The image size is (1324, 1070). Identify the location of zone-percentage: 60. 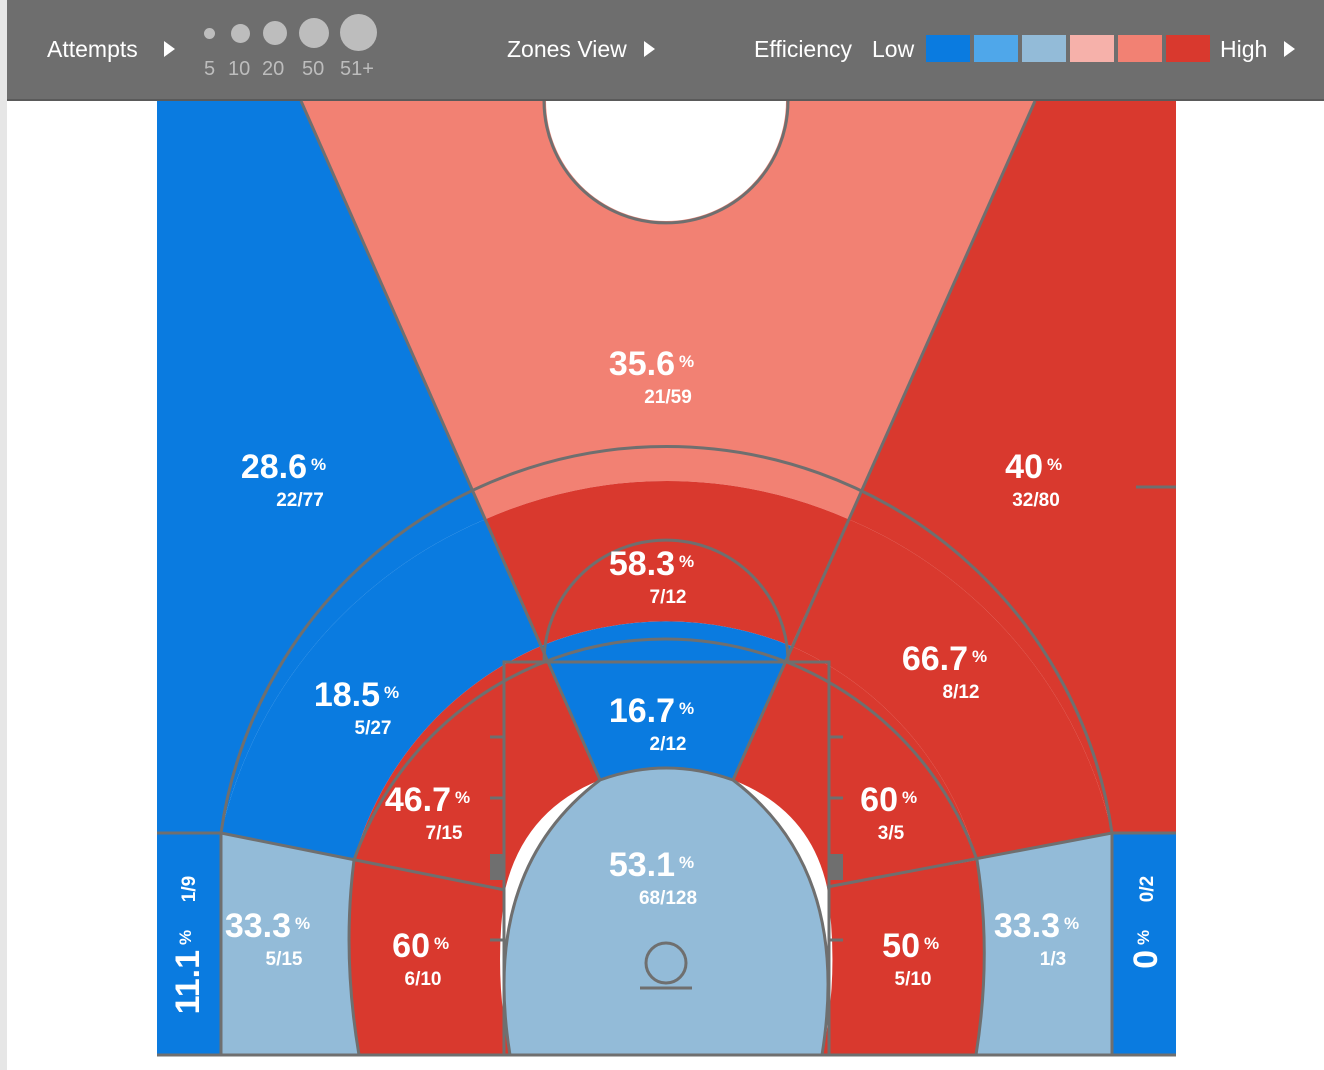
(879, 800).